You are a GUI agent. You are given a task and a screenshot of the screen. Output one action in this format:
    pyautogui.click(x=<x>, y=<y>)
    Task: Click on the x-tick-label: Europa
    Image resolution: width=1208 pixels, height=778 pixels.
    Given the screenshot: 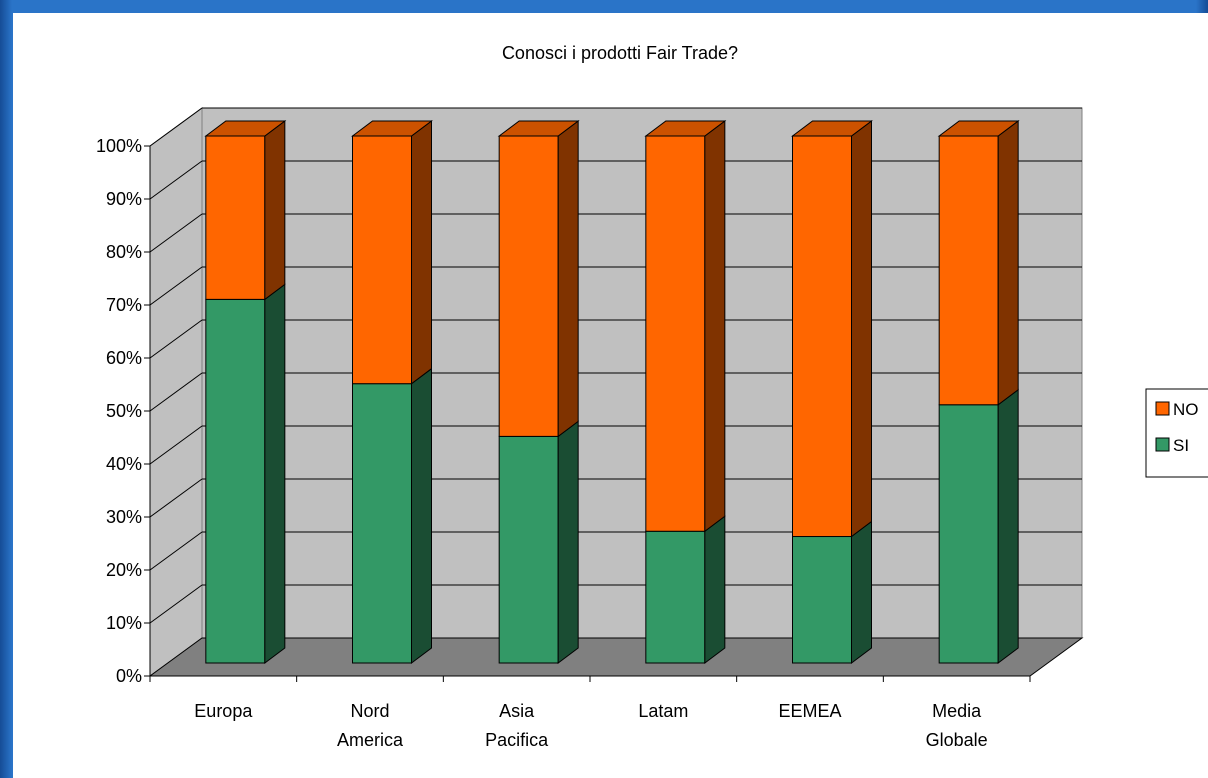 What is the action you would take?
    pyautogui.click(x=223, y=711)
    